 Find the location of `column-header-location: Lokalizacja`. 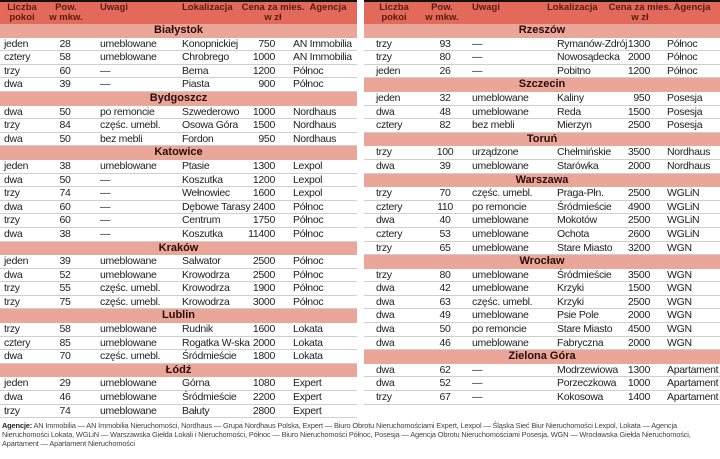

column-header-location: Lokalizacja is located at coordinates (572, 7).